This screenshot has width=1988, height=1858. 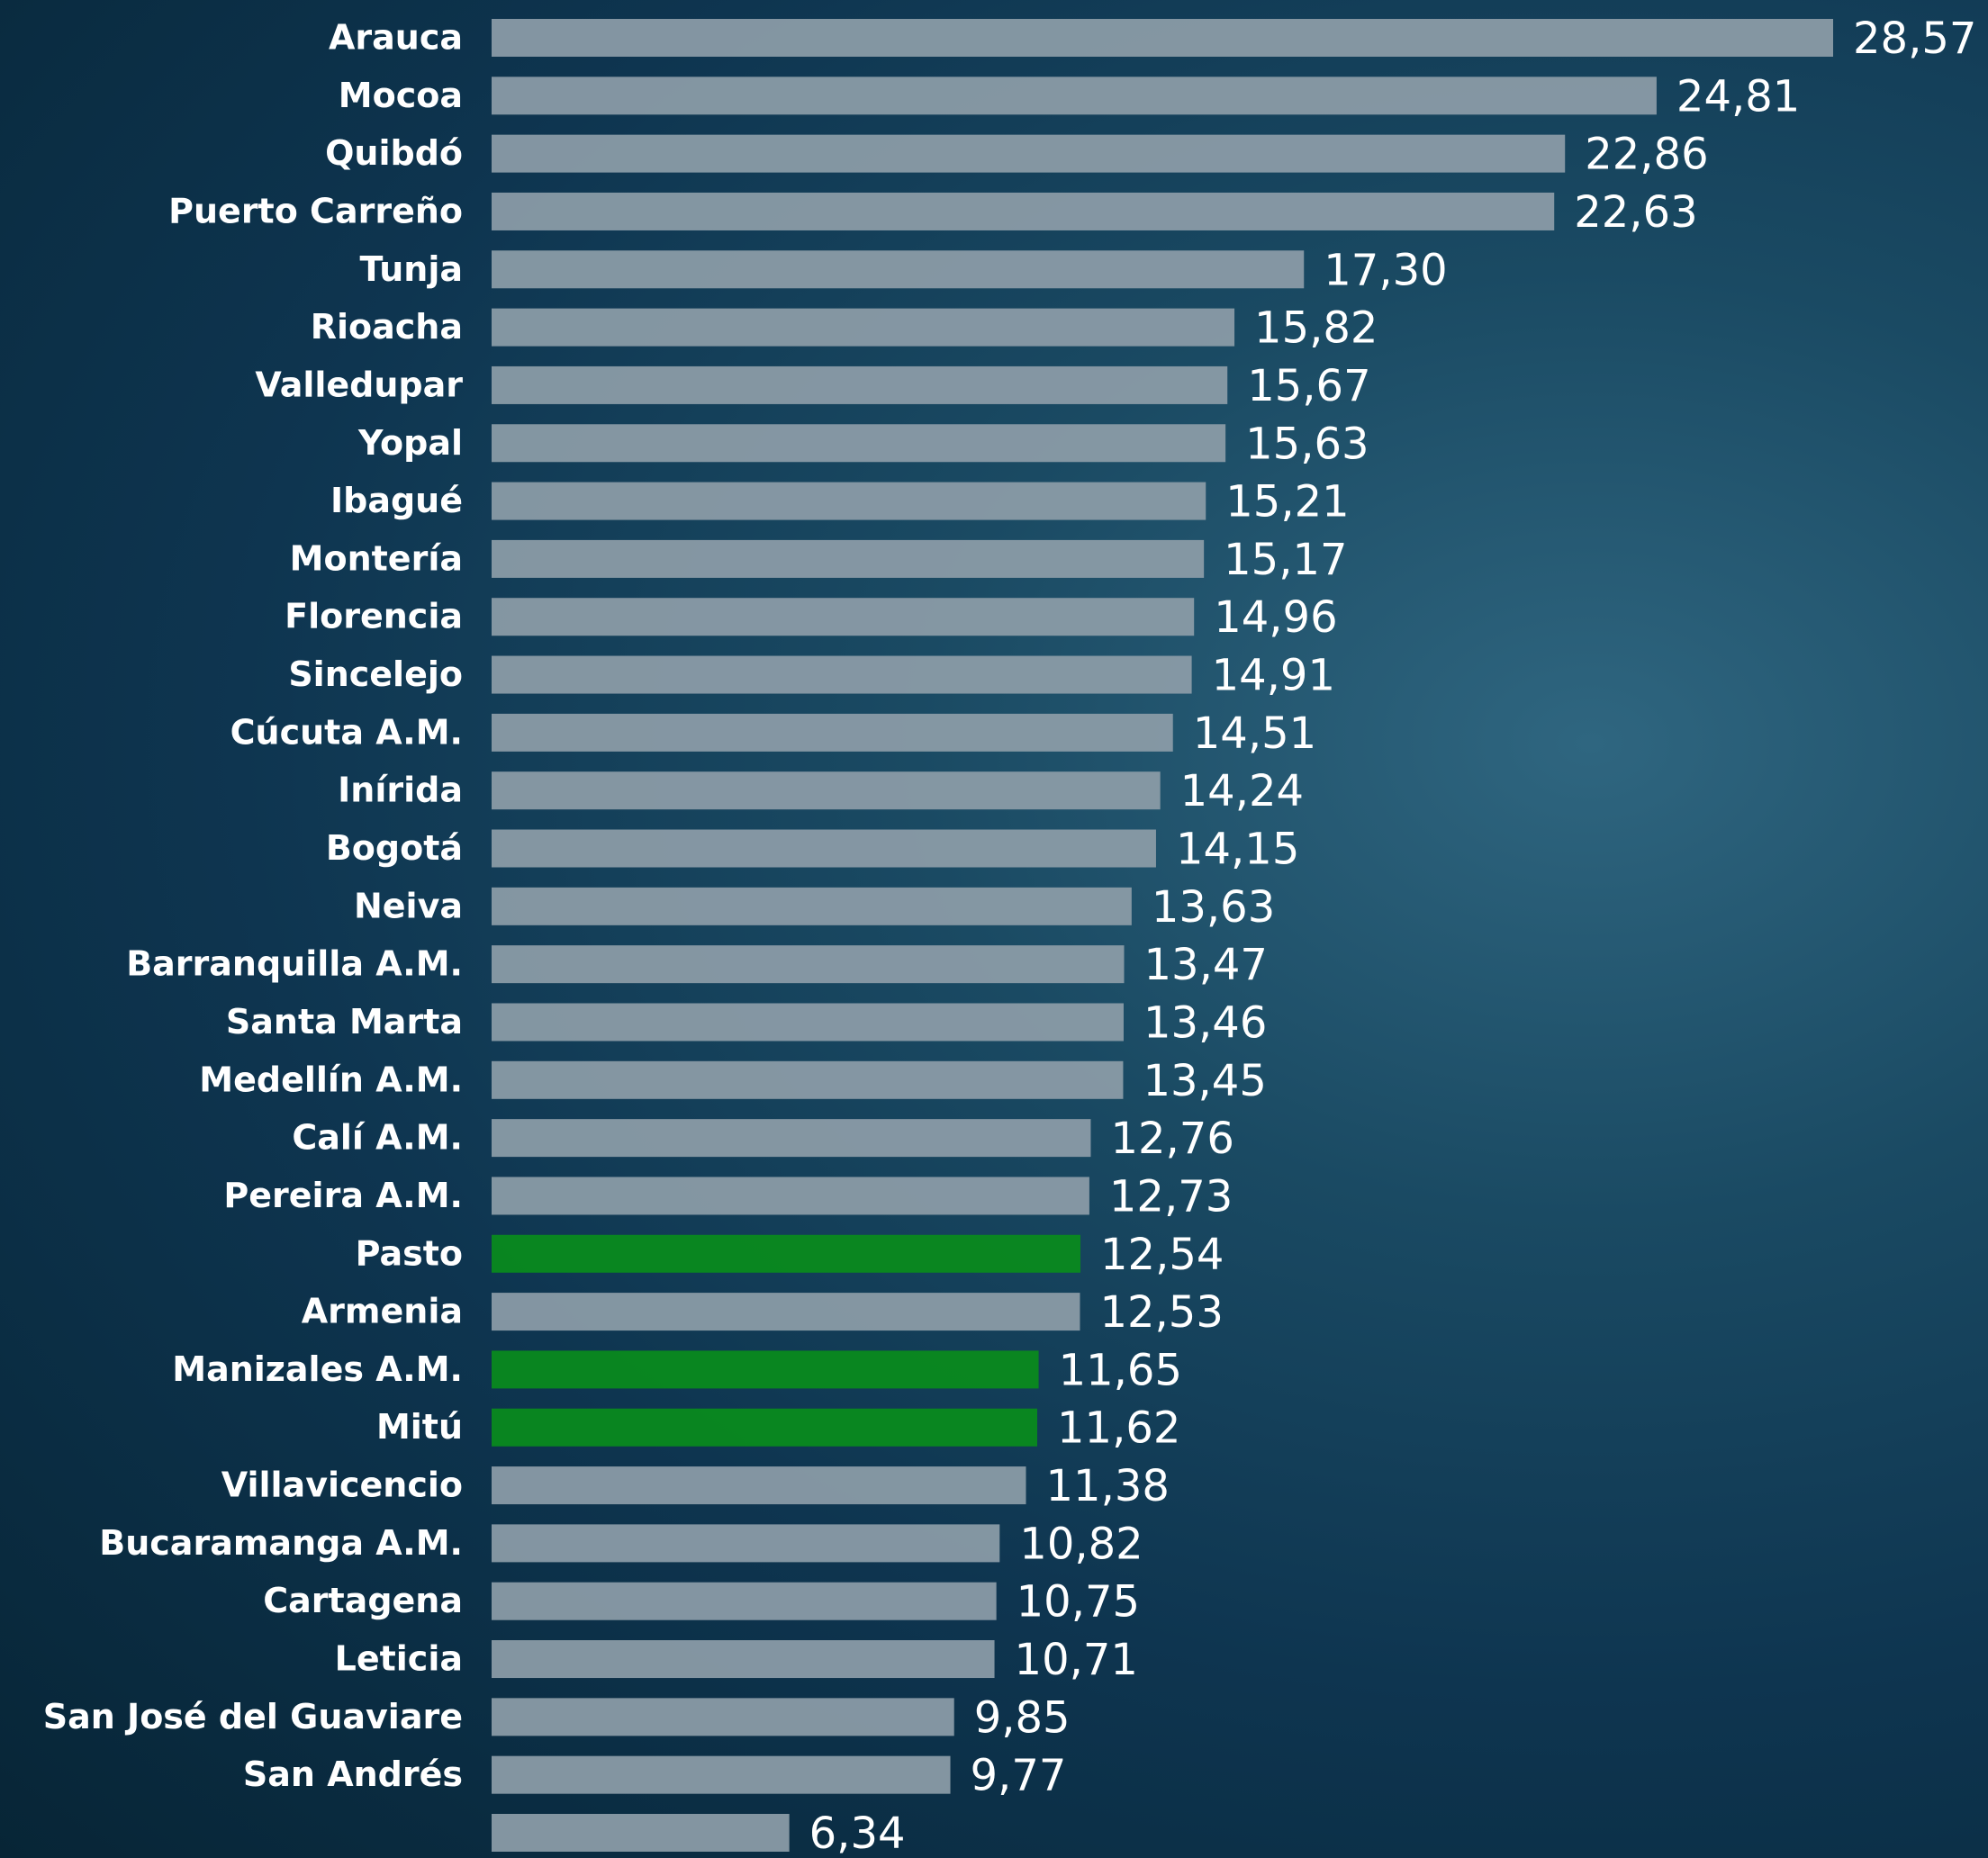 What do you see at coordinates (1204, 1081) in the screenshot?
I see `value-label: 13,45` at bounding box center [1204, 1081].